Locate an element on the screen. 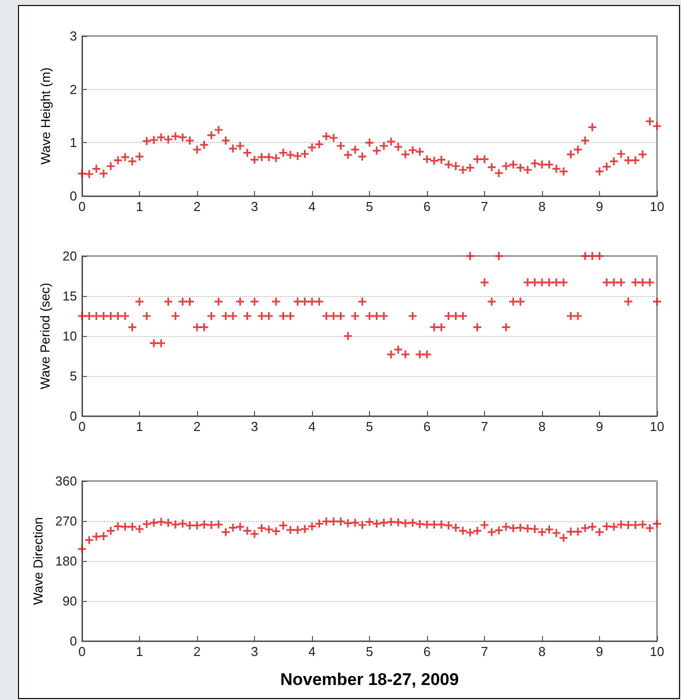 The image size is (681, 700). x-axis-title: November 18-27, 2009 is located at coordinates (369, 679).